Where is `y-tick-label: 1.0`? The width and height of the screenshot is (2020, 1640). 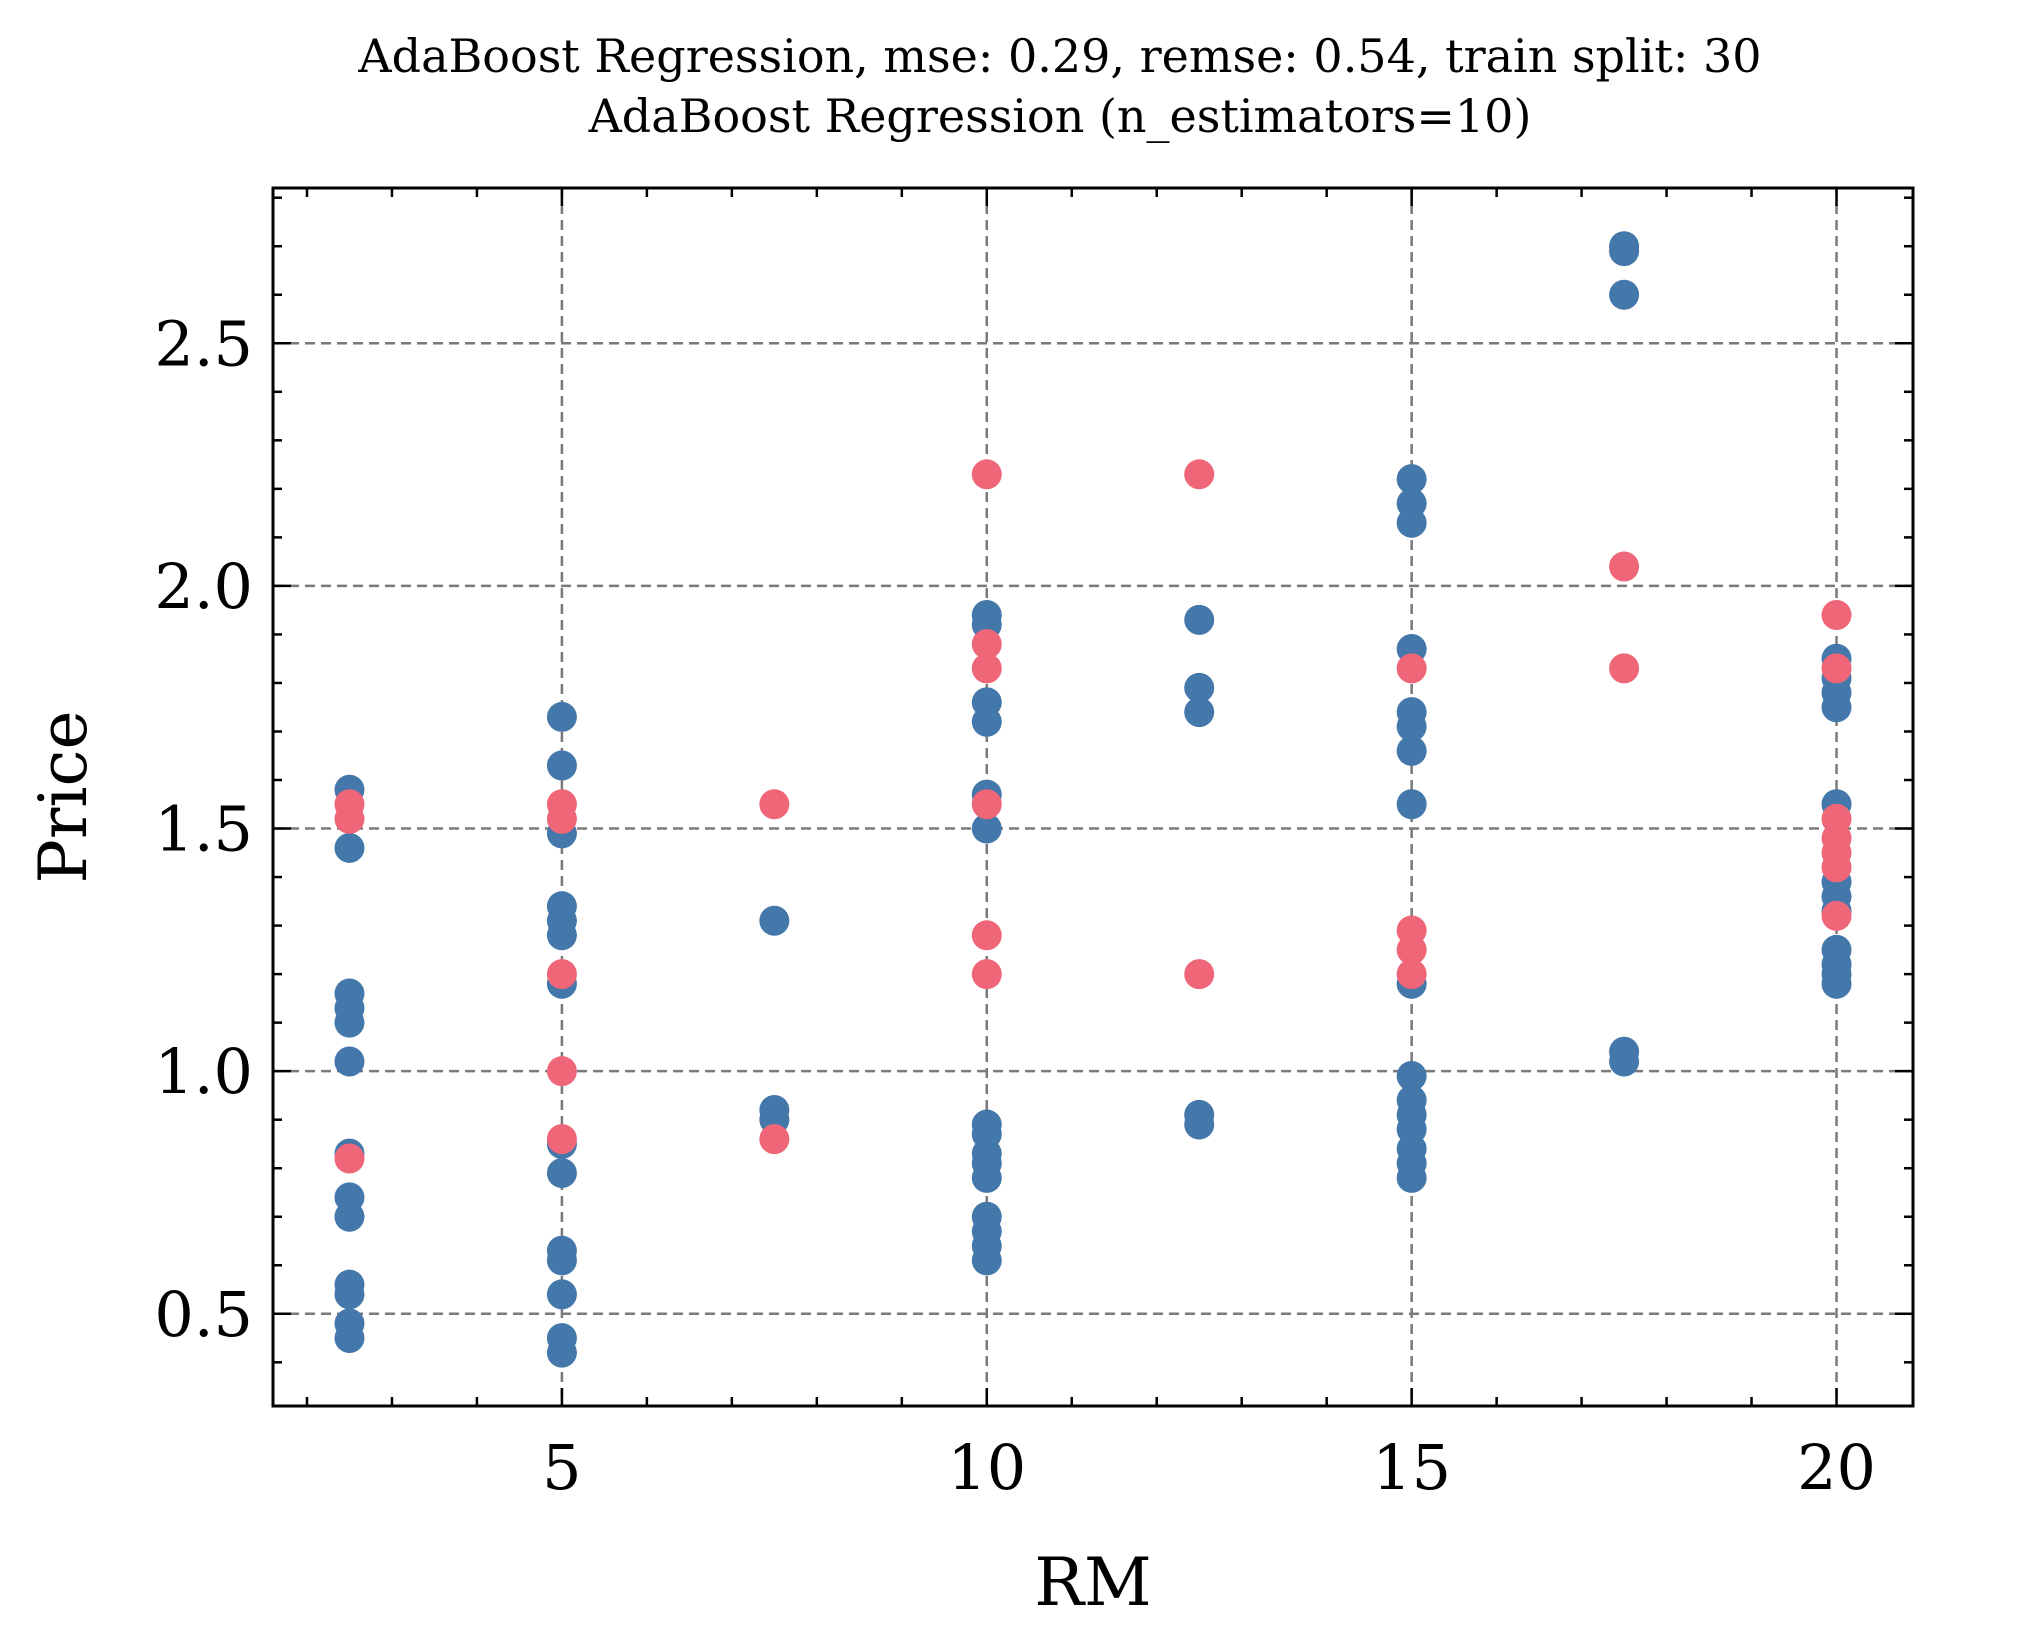 y-tick-label: 1.0 is located at coordinates (203, 1071).